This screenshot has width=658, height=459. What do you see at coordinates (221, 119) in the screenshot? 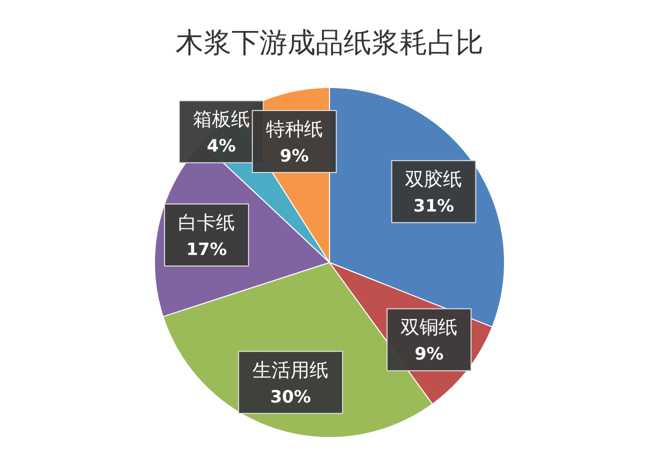
I see `slice-label: 箱板纸` at bounding box center [221, 119].